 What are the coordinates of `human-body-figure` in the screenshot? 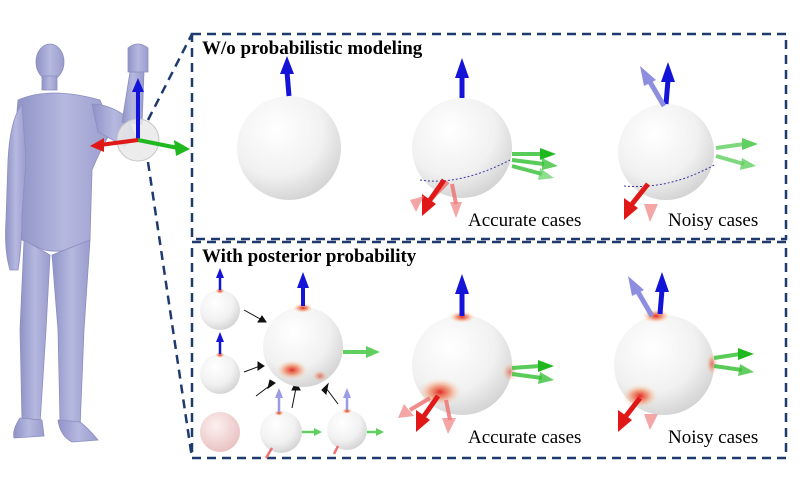 It's located at (77, 243).